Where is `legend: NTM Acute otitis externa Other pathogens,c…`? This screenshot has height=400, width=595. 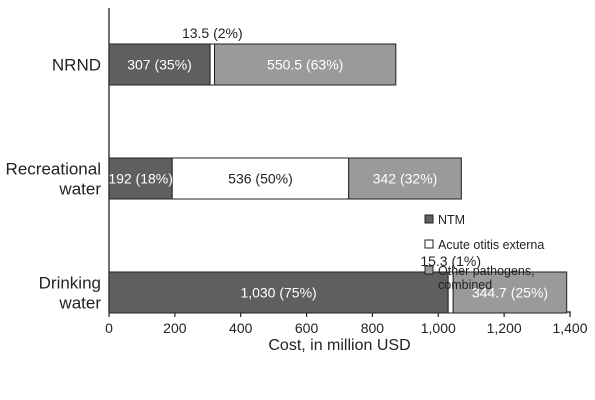 legend: NTM Acute otitis externa Other pathogens,c… is located at coordinates (484, 252).